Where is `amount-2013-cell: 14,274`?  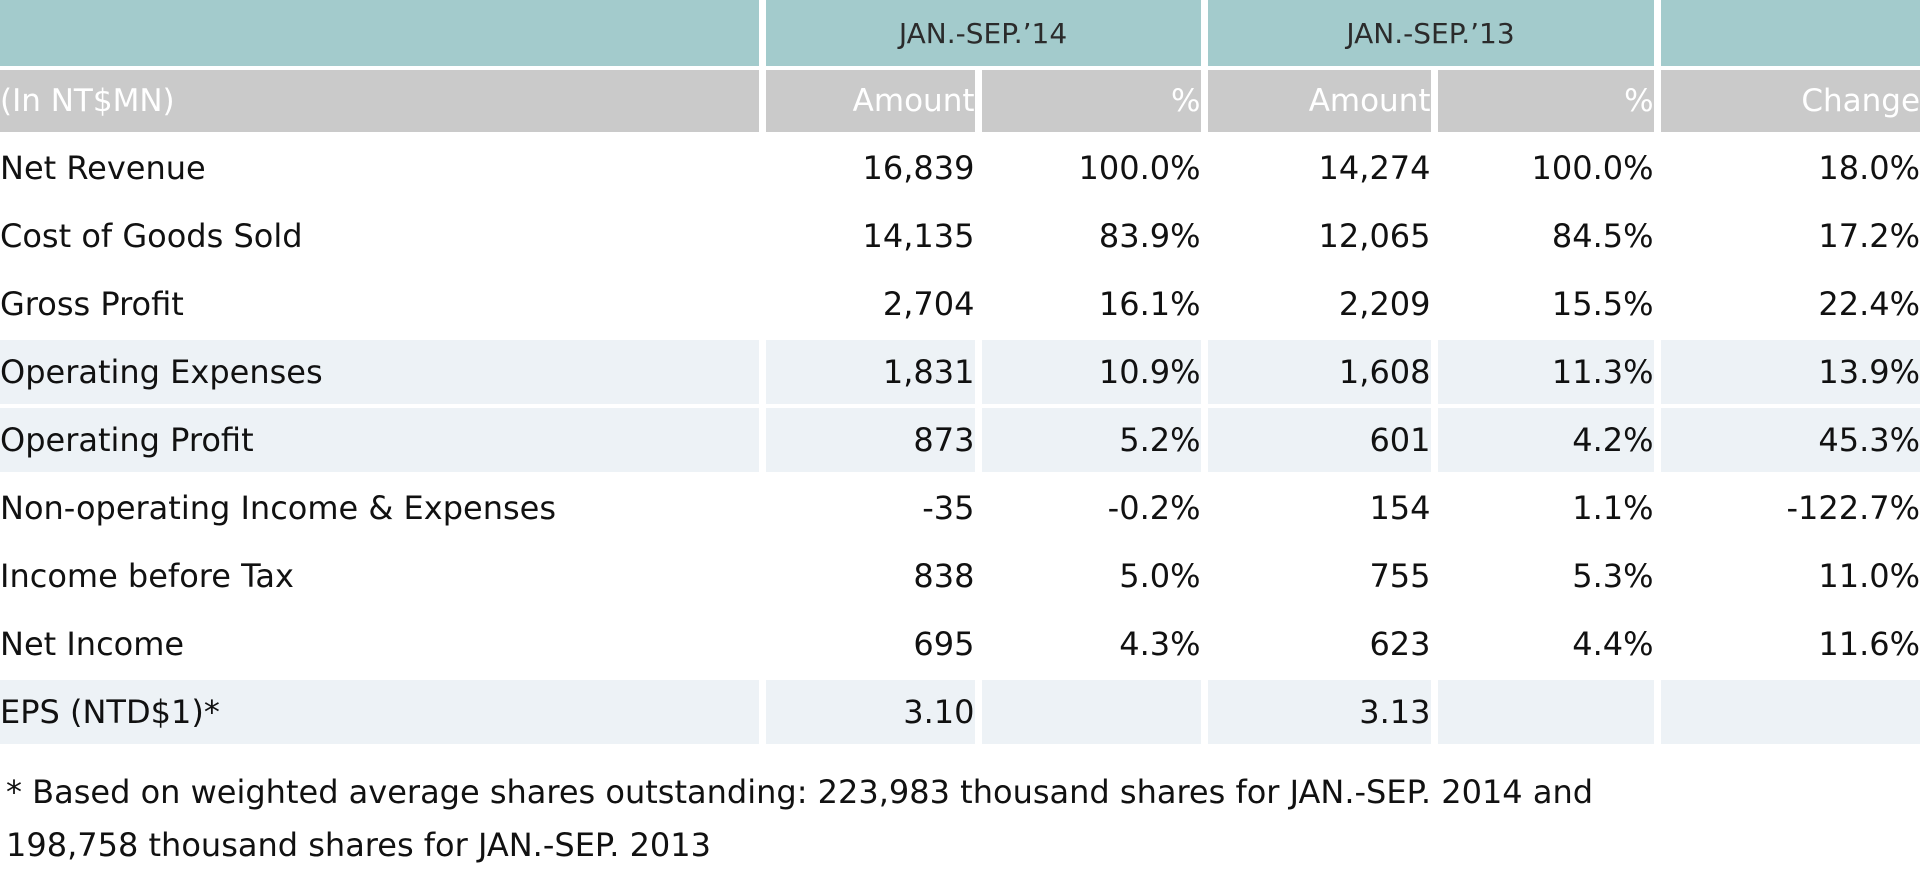
amount-2013-cell: 14,274 is located at coordinates (1321, 169).